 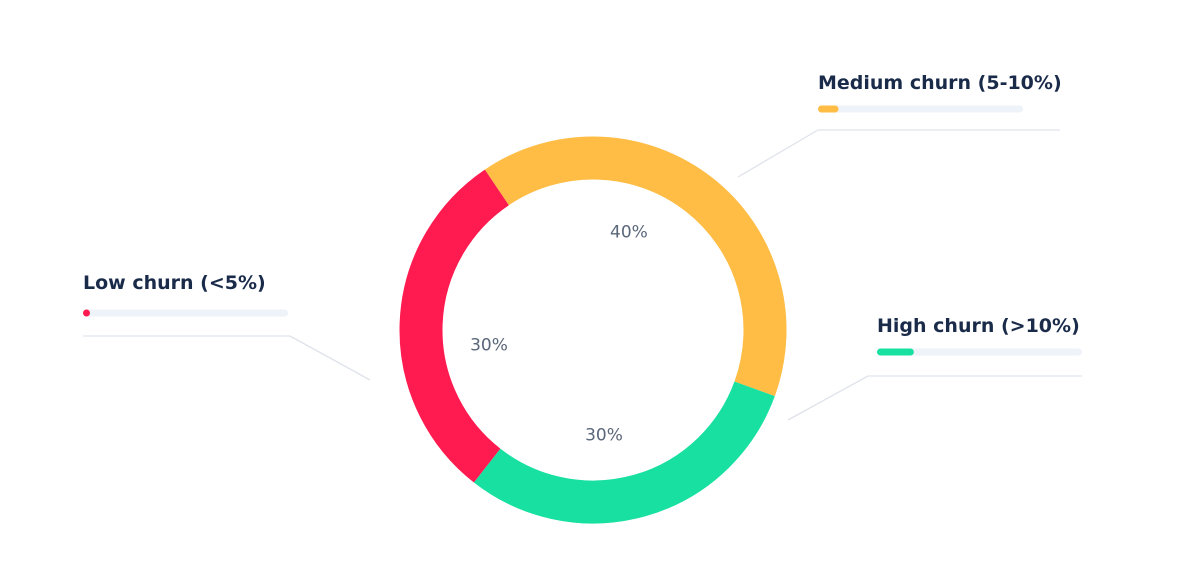 What do you see at coordinates (559, 333) in the screenshot?
I see `donut-slice-labels: 40% 30% 30%` at bounding box center [559, 333].